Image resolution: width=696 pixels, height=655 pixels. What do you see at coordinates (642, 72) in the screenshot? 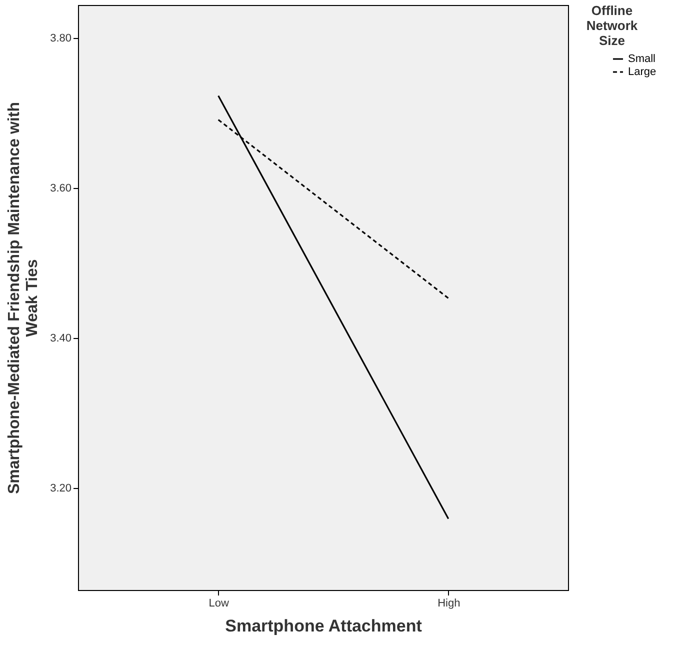
I see `legend-label: Large` at bounding box center [642, 72].